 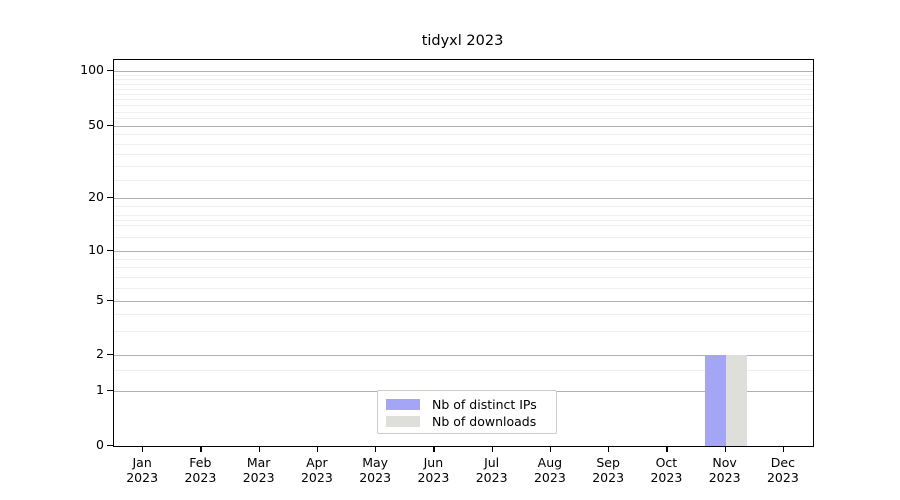 What do you see at coordinates (100, 353) in the screenshot?
I see `y-axis-tick-label: 2` at bounding box center [100, 353].